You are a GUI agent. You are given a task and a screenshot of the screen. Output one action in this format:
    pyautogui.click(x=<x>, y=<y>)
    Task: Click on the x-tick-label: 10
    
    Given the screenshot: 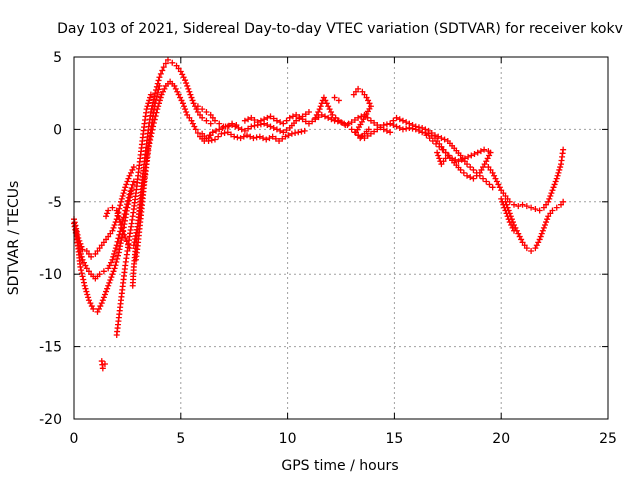 What is the action you would take?
    pyautogui.click(x=288, y=439)
    